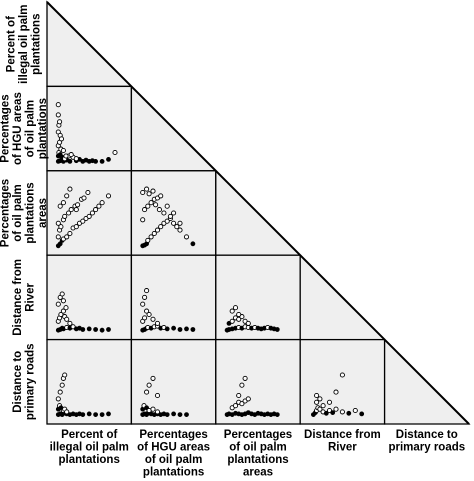 This screenshot has width=474, height=481. I want to click on points-r1-c0, so click(86, 133).